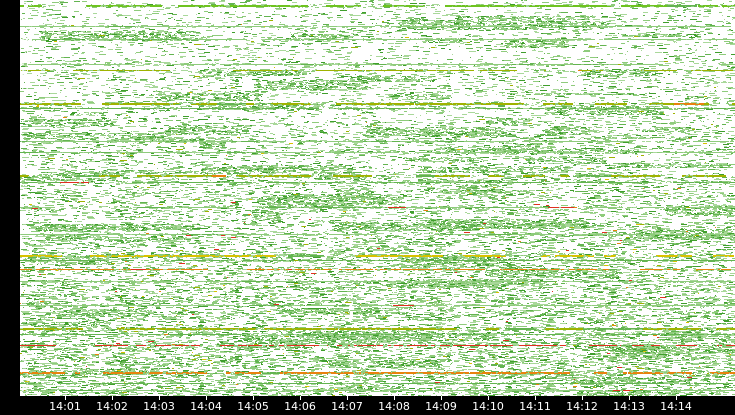  I want to click on x-axis-tick-label: 14:05, so click(253, 406).